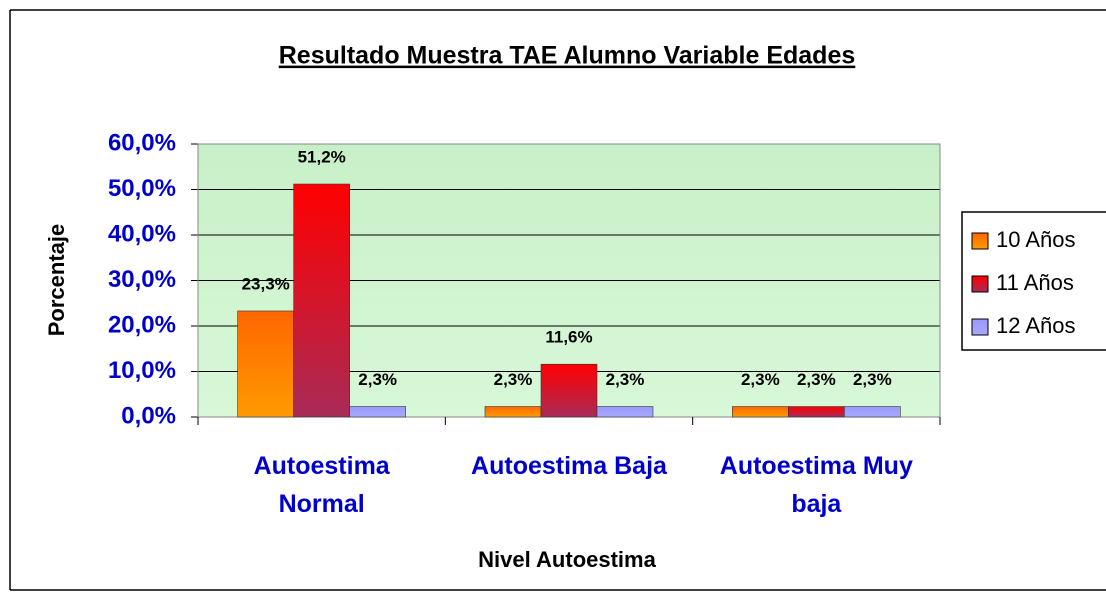  Describe the element at coordinates (322, 157) in the screenshot. I see `data-label: 51,2%` at that location.